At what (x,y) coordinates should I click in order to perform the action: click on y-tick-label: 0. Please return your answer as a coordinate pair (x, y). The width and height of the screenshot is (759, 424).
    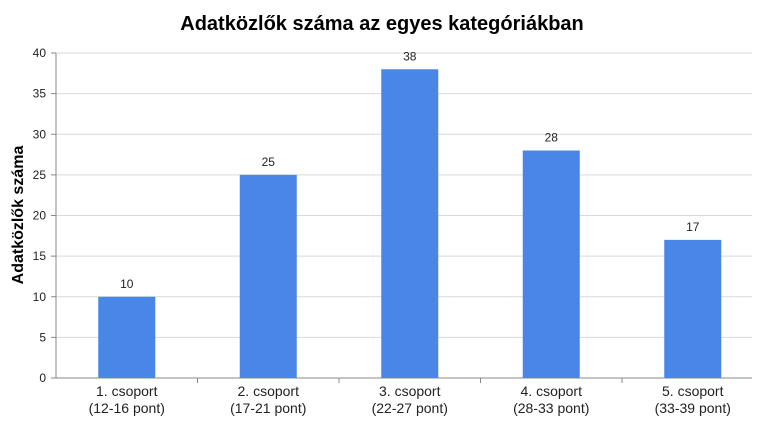
    Looking at the image, I should click on (42, 378).